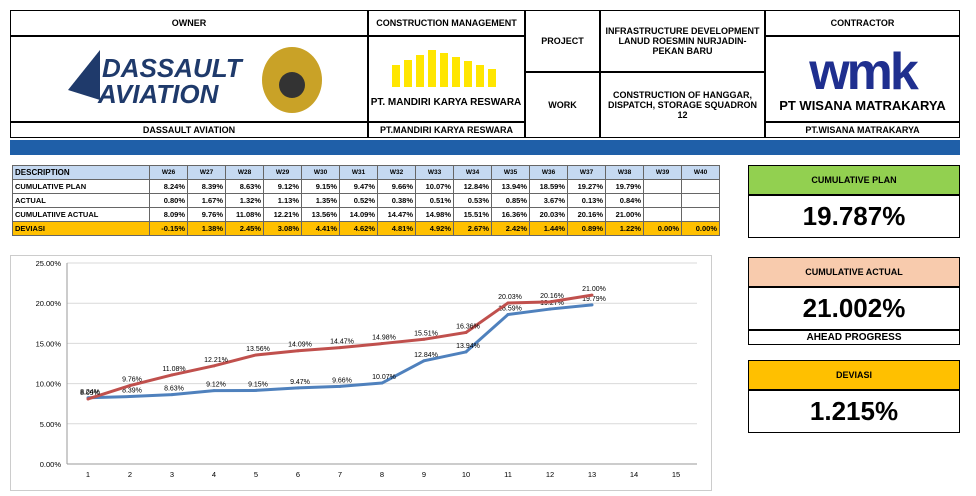 The image size is (976, 496). What do you see at coordinates (472, 214) in the screenshot?
I see `table-cell: 15.51%` at bounding box center [472, 214].